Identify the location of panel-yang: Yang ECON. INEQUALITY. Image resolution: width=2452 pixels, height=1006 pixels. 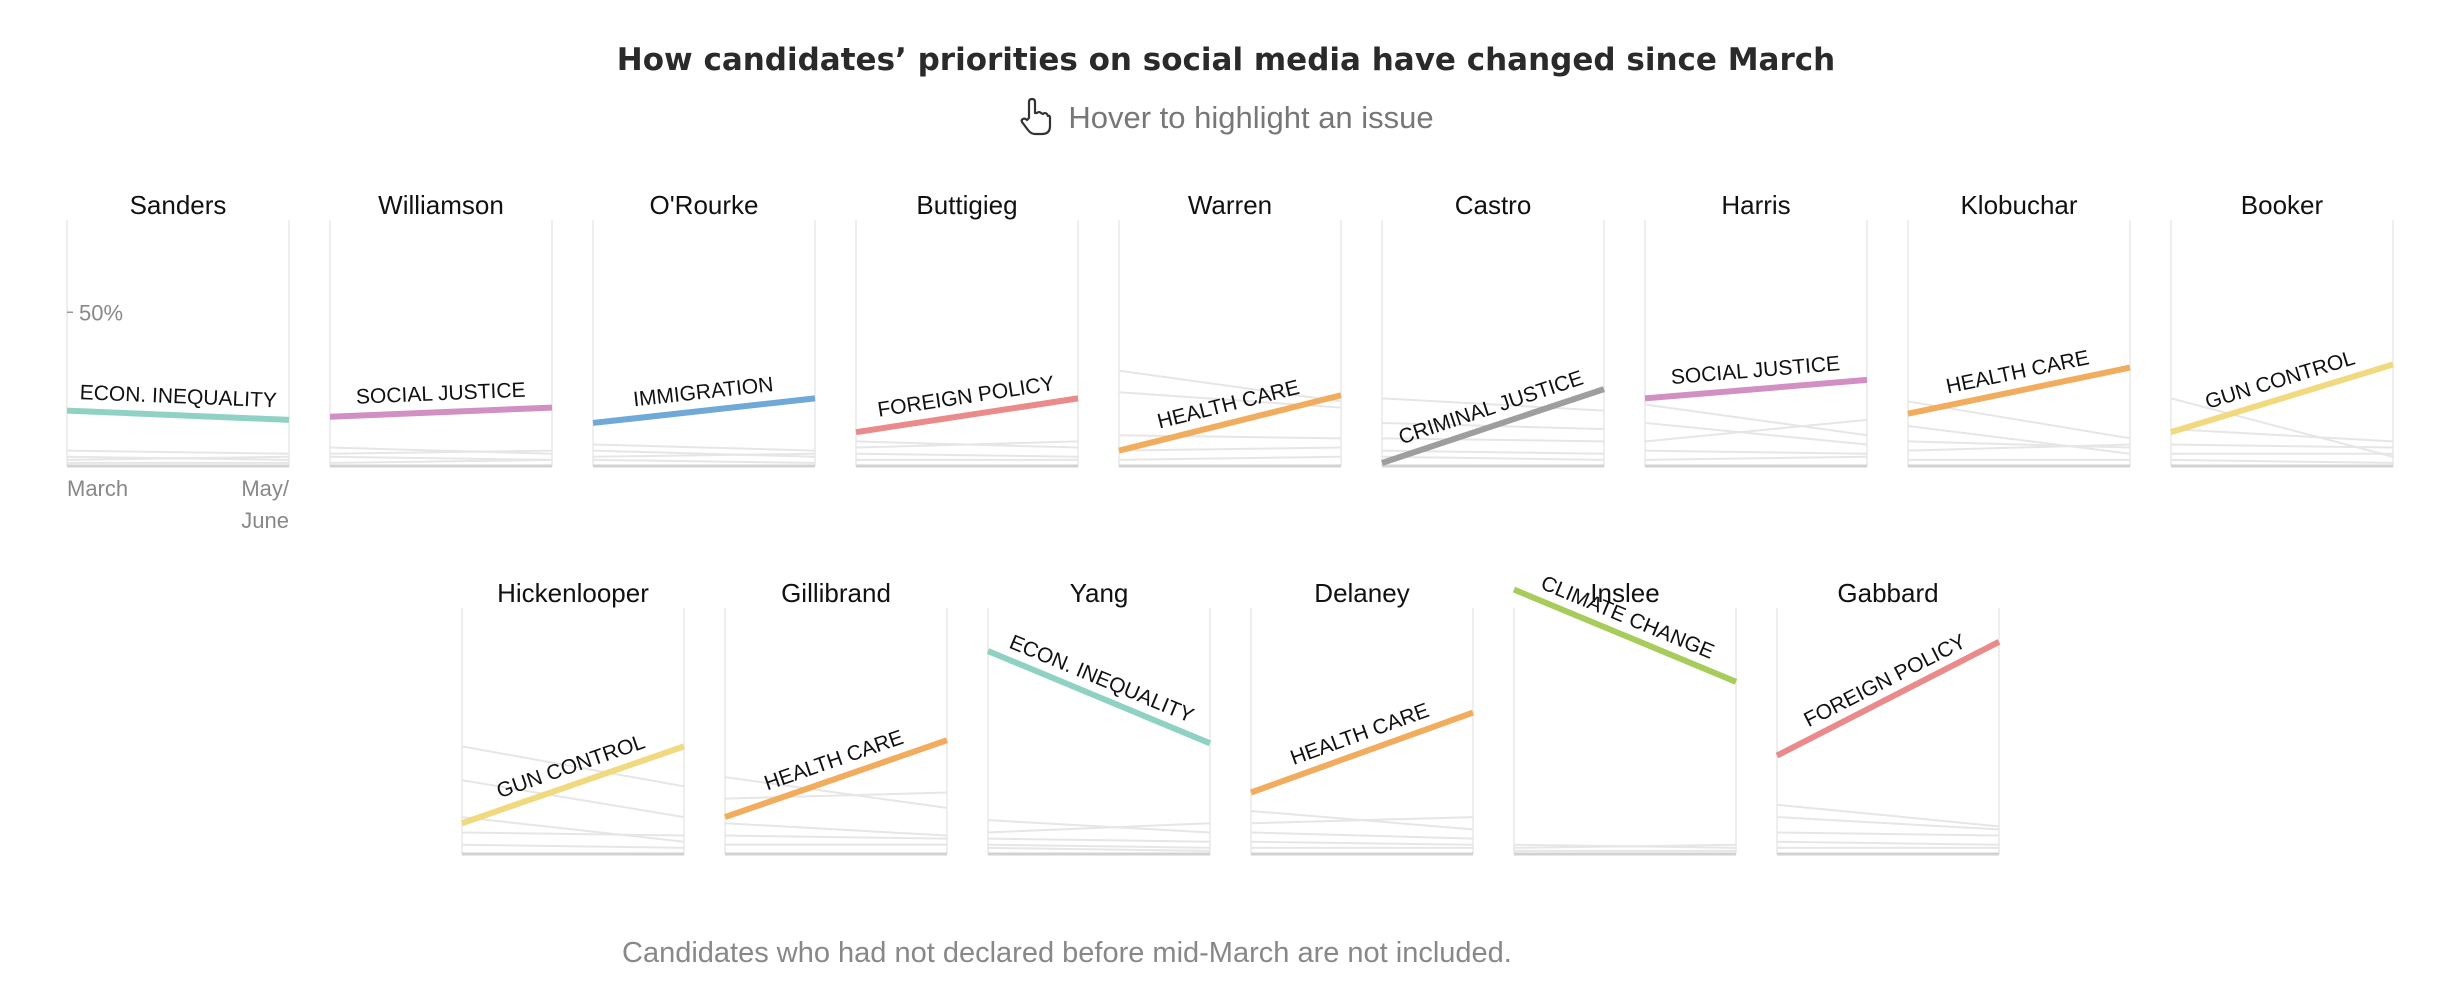
(1099, 717).